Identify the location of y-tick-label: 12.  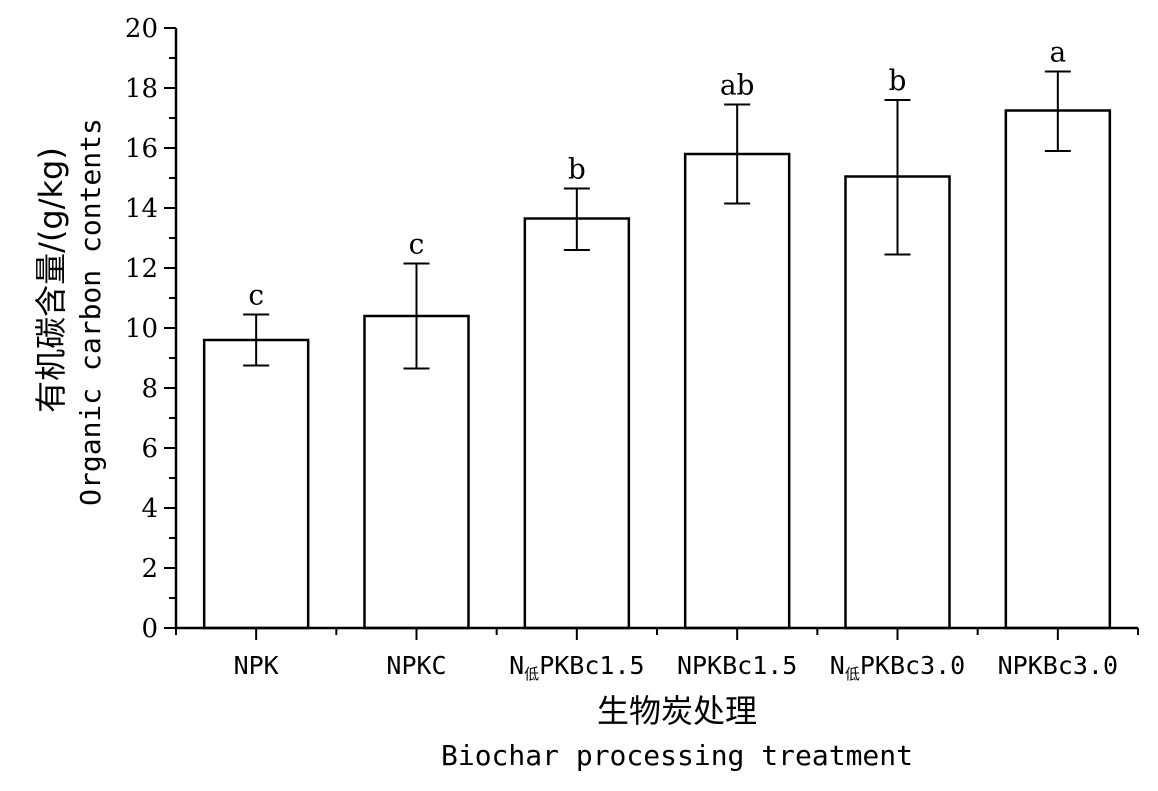
(141, 269).